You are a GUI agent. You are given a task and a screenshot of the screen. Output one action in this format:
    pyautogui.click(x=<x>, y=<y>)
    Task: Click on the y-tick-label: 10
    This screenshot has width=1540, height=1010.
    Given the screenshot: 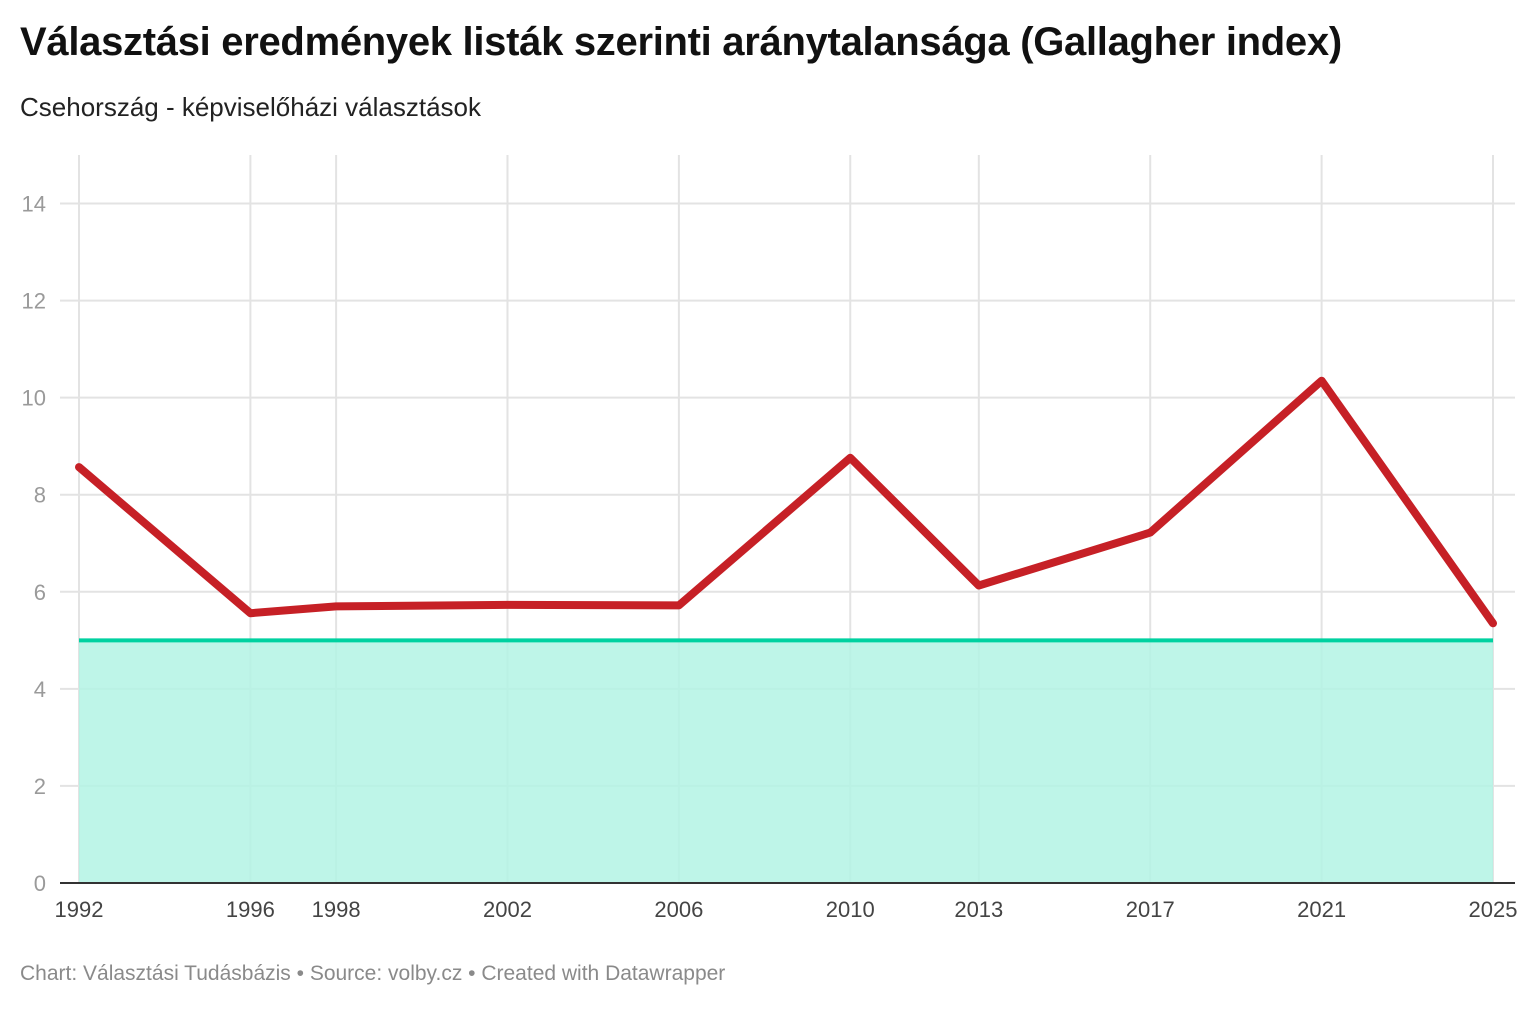 What is the action you would take?
    pyautogui.click(x=34, y=398)
    